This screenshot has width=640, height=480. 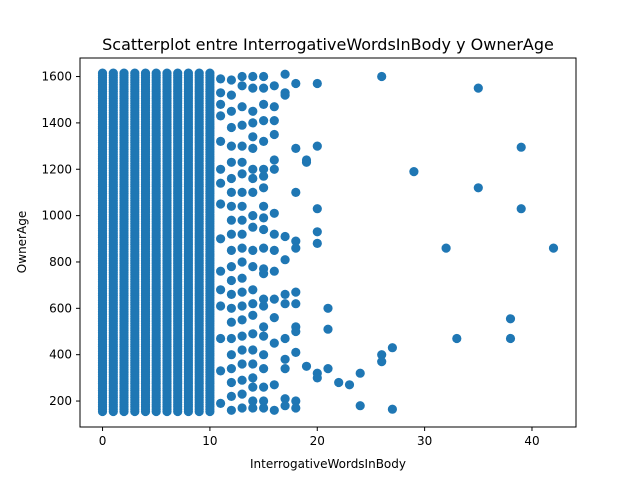 I want to click on y-tick-label: 400, so click(x=60, y=355).